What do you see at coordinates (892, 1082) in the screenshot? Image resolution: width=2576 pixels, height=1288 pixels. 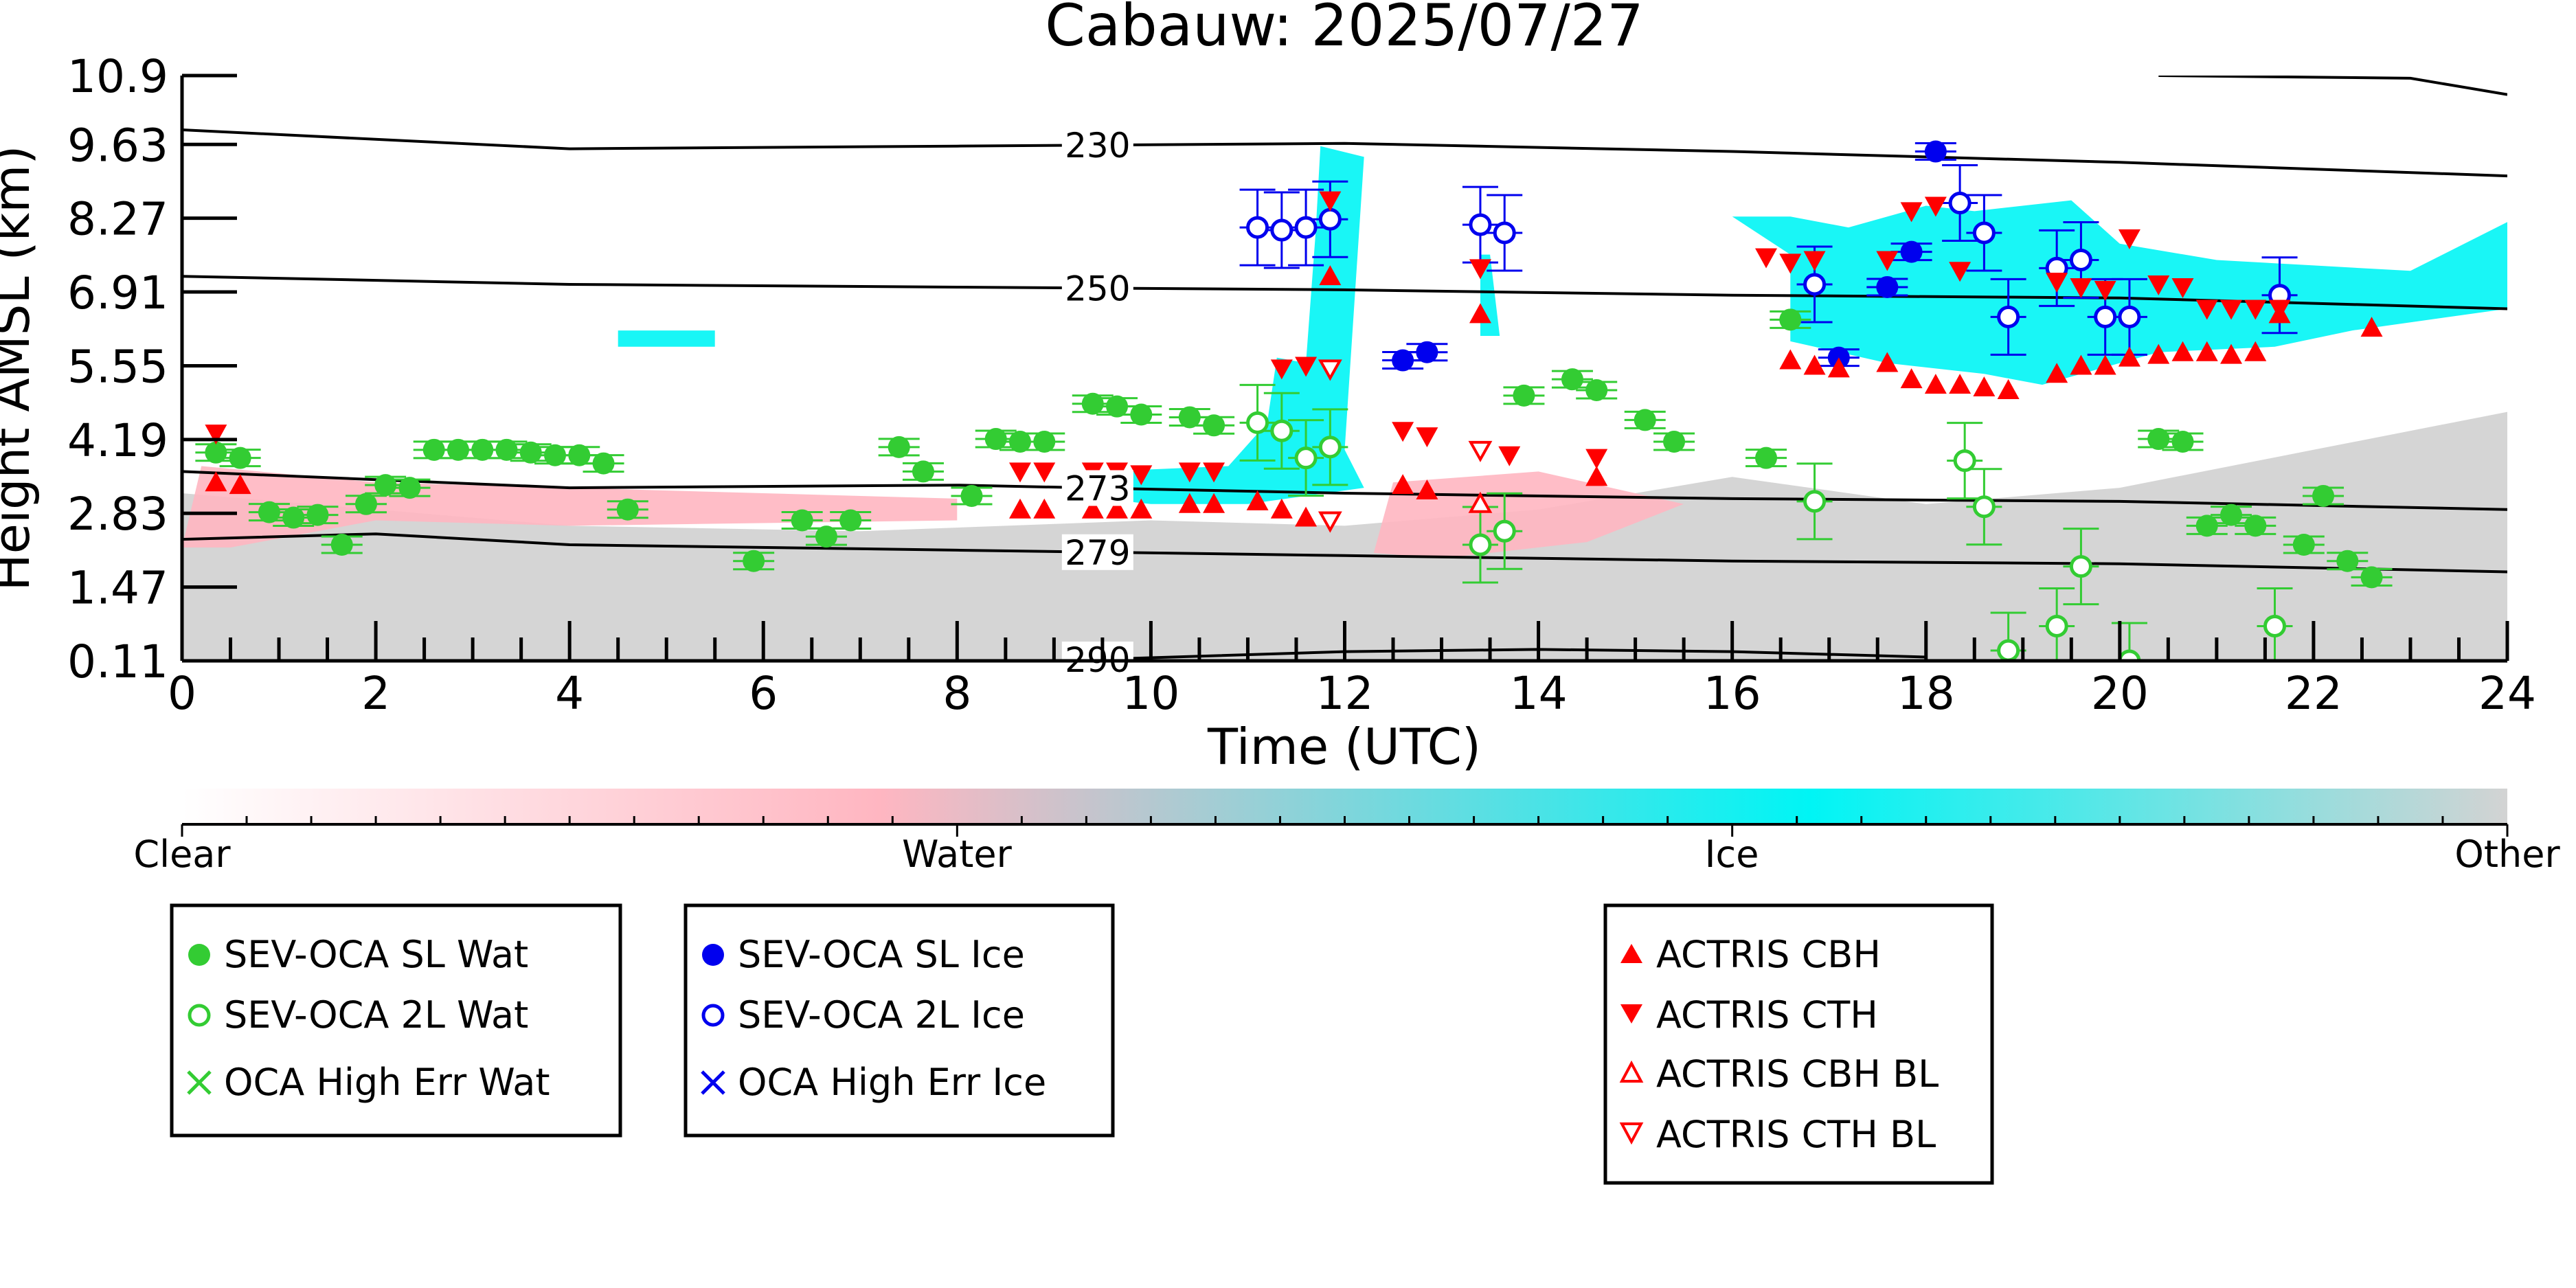 I see `legend-label-higherr-ice: OCA High Err Ice` at bounding box center [892, 1082].